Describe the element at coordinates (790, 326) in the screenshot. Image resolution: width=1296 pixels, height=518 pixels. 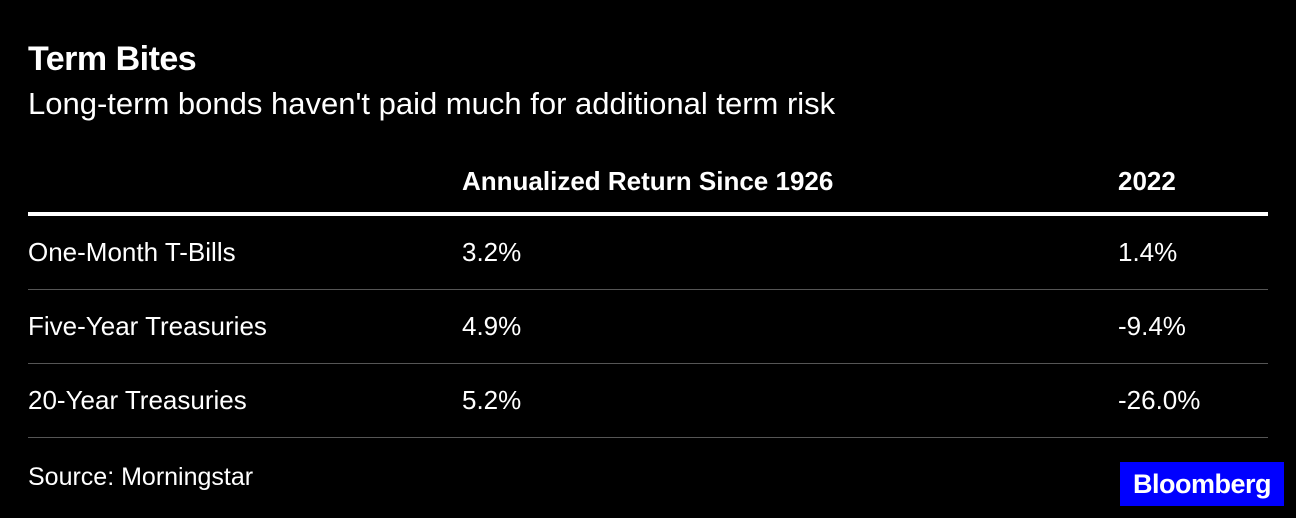
I see `table-cell: 4.9%` at that location.